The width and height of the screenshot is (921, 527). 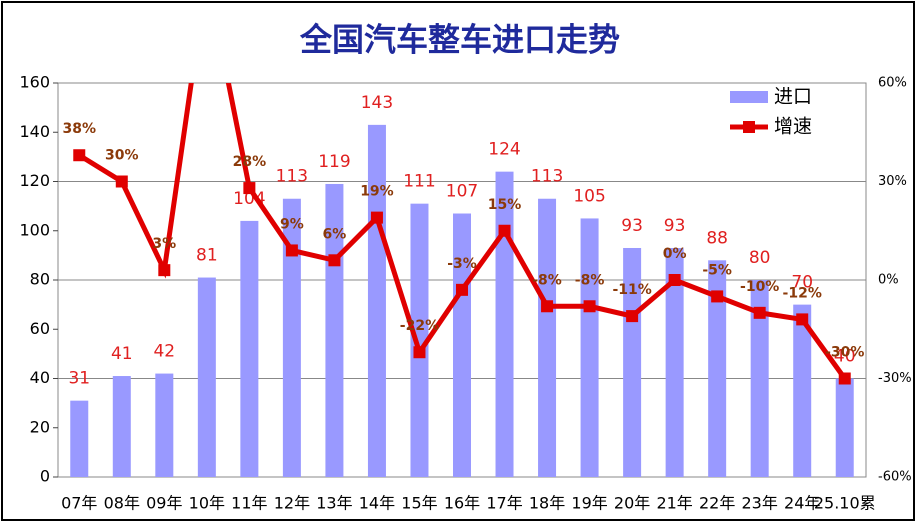 What do you see at coordinates (462, 192) in the screenshot?
I see `bar-label: 107` at bounding box center [462, 192].